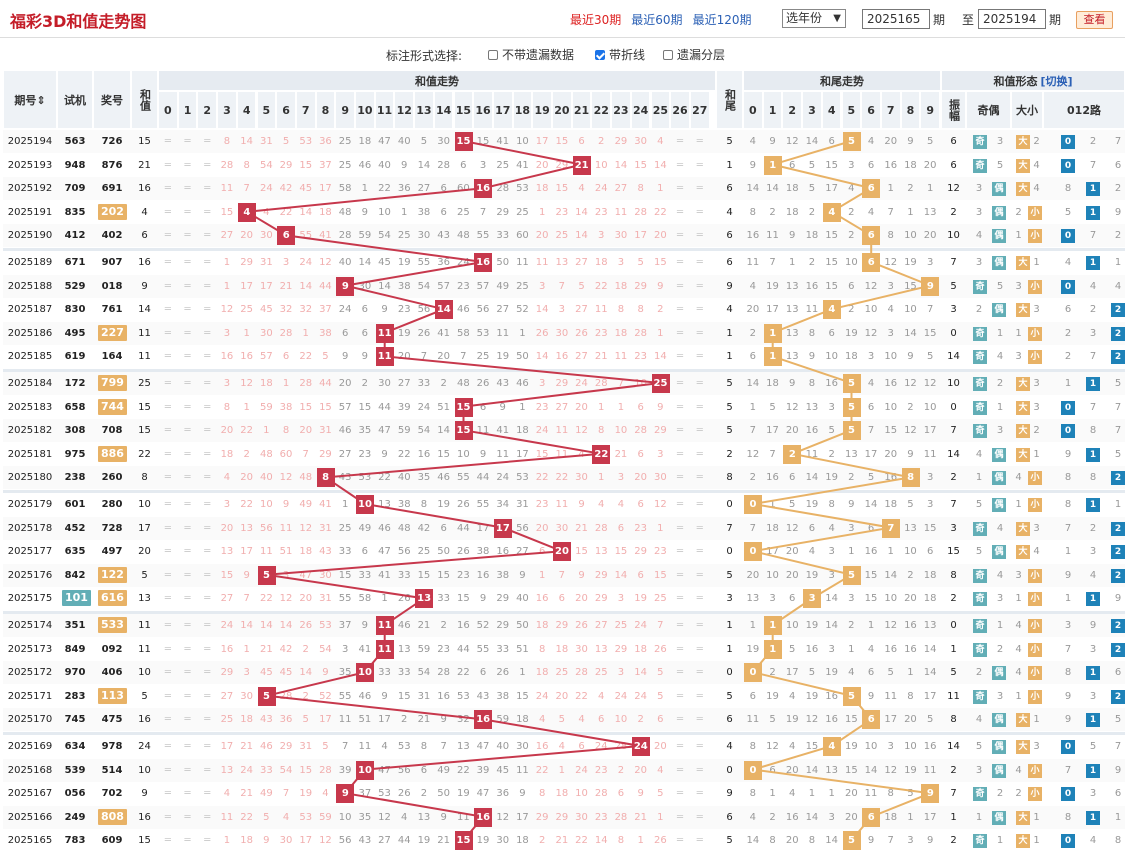 The width and height of the screenshot is (1125, 852). I want to click on road-miss: 2, so click(1068, 357).